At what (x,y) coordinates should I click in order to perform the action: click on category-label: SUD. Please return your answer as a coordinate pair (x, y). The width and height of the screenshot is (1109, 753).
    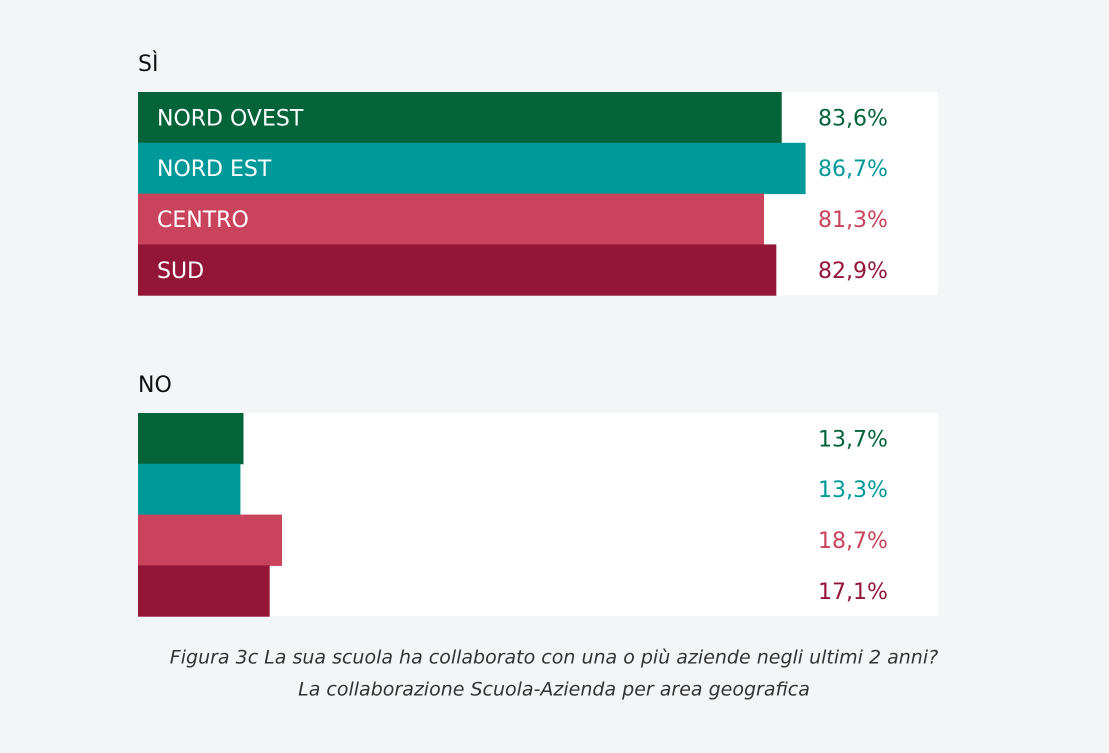
    Looking at the image, I should click on (180, 271).